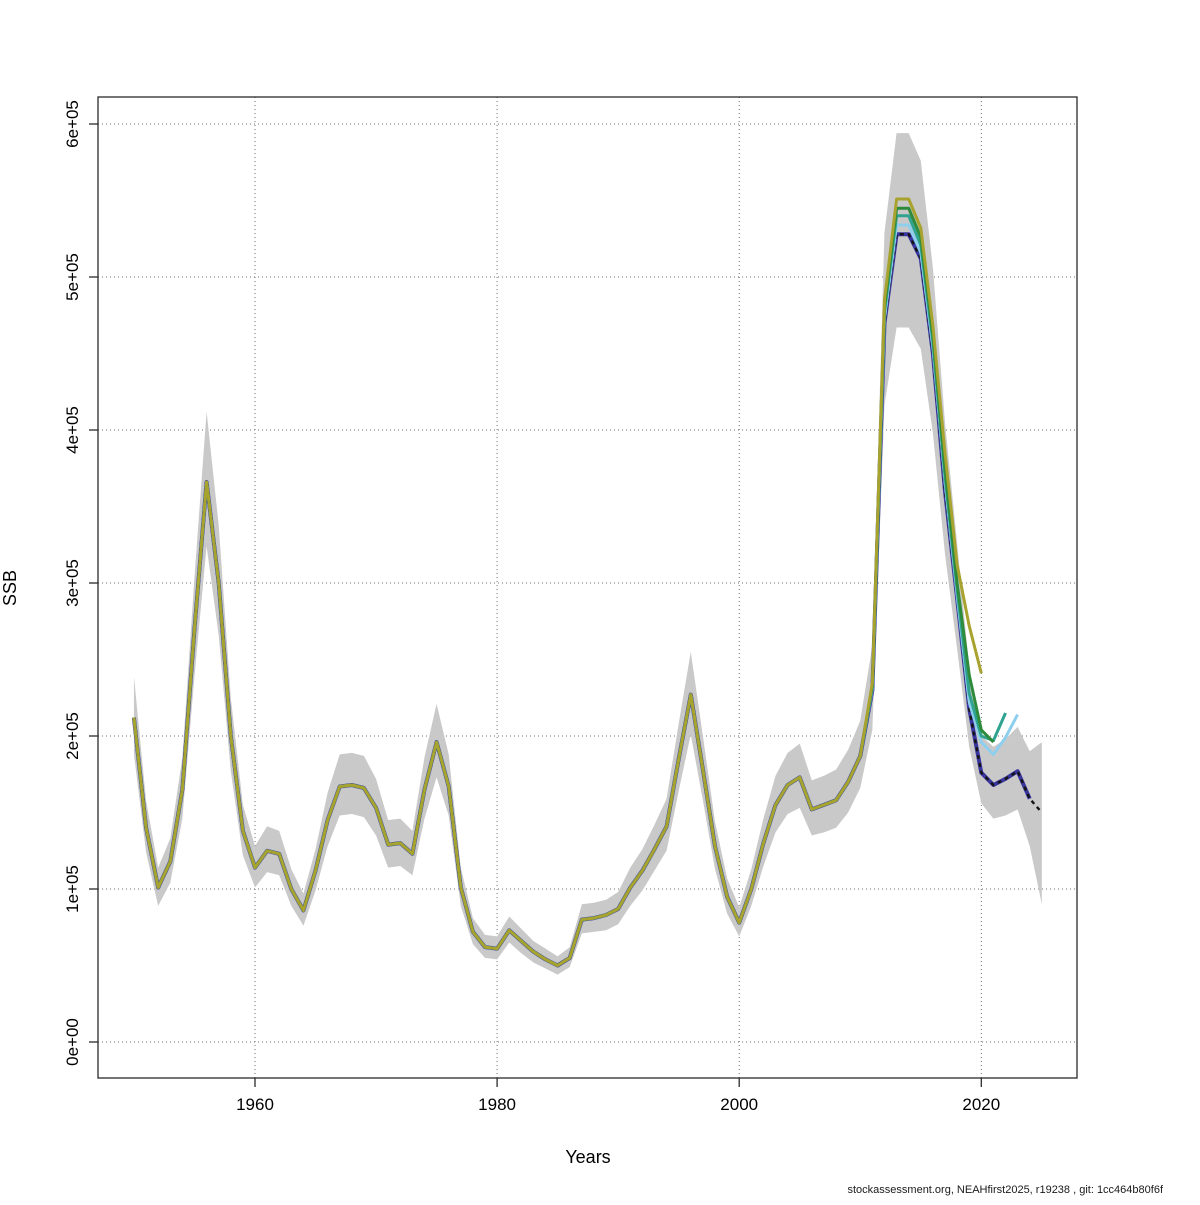 The image size is (1200, 1205). Describe the element at coordinates (72, 277) in the screenshot. I see `y-tick-label-5e+05: 5e+05` at that location.